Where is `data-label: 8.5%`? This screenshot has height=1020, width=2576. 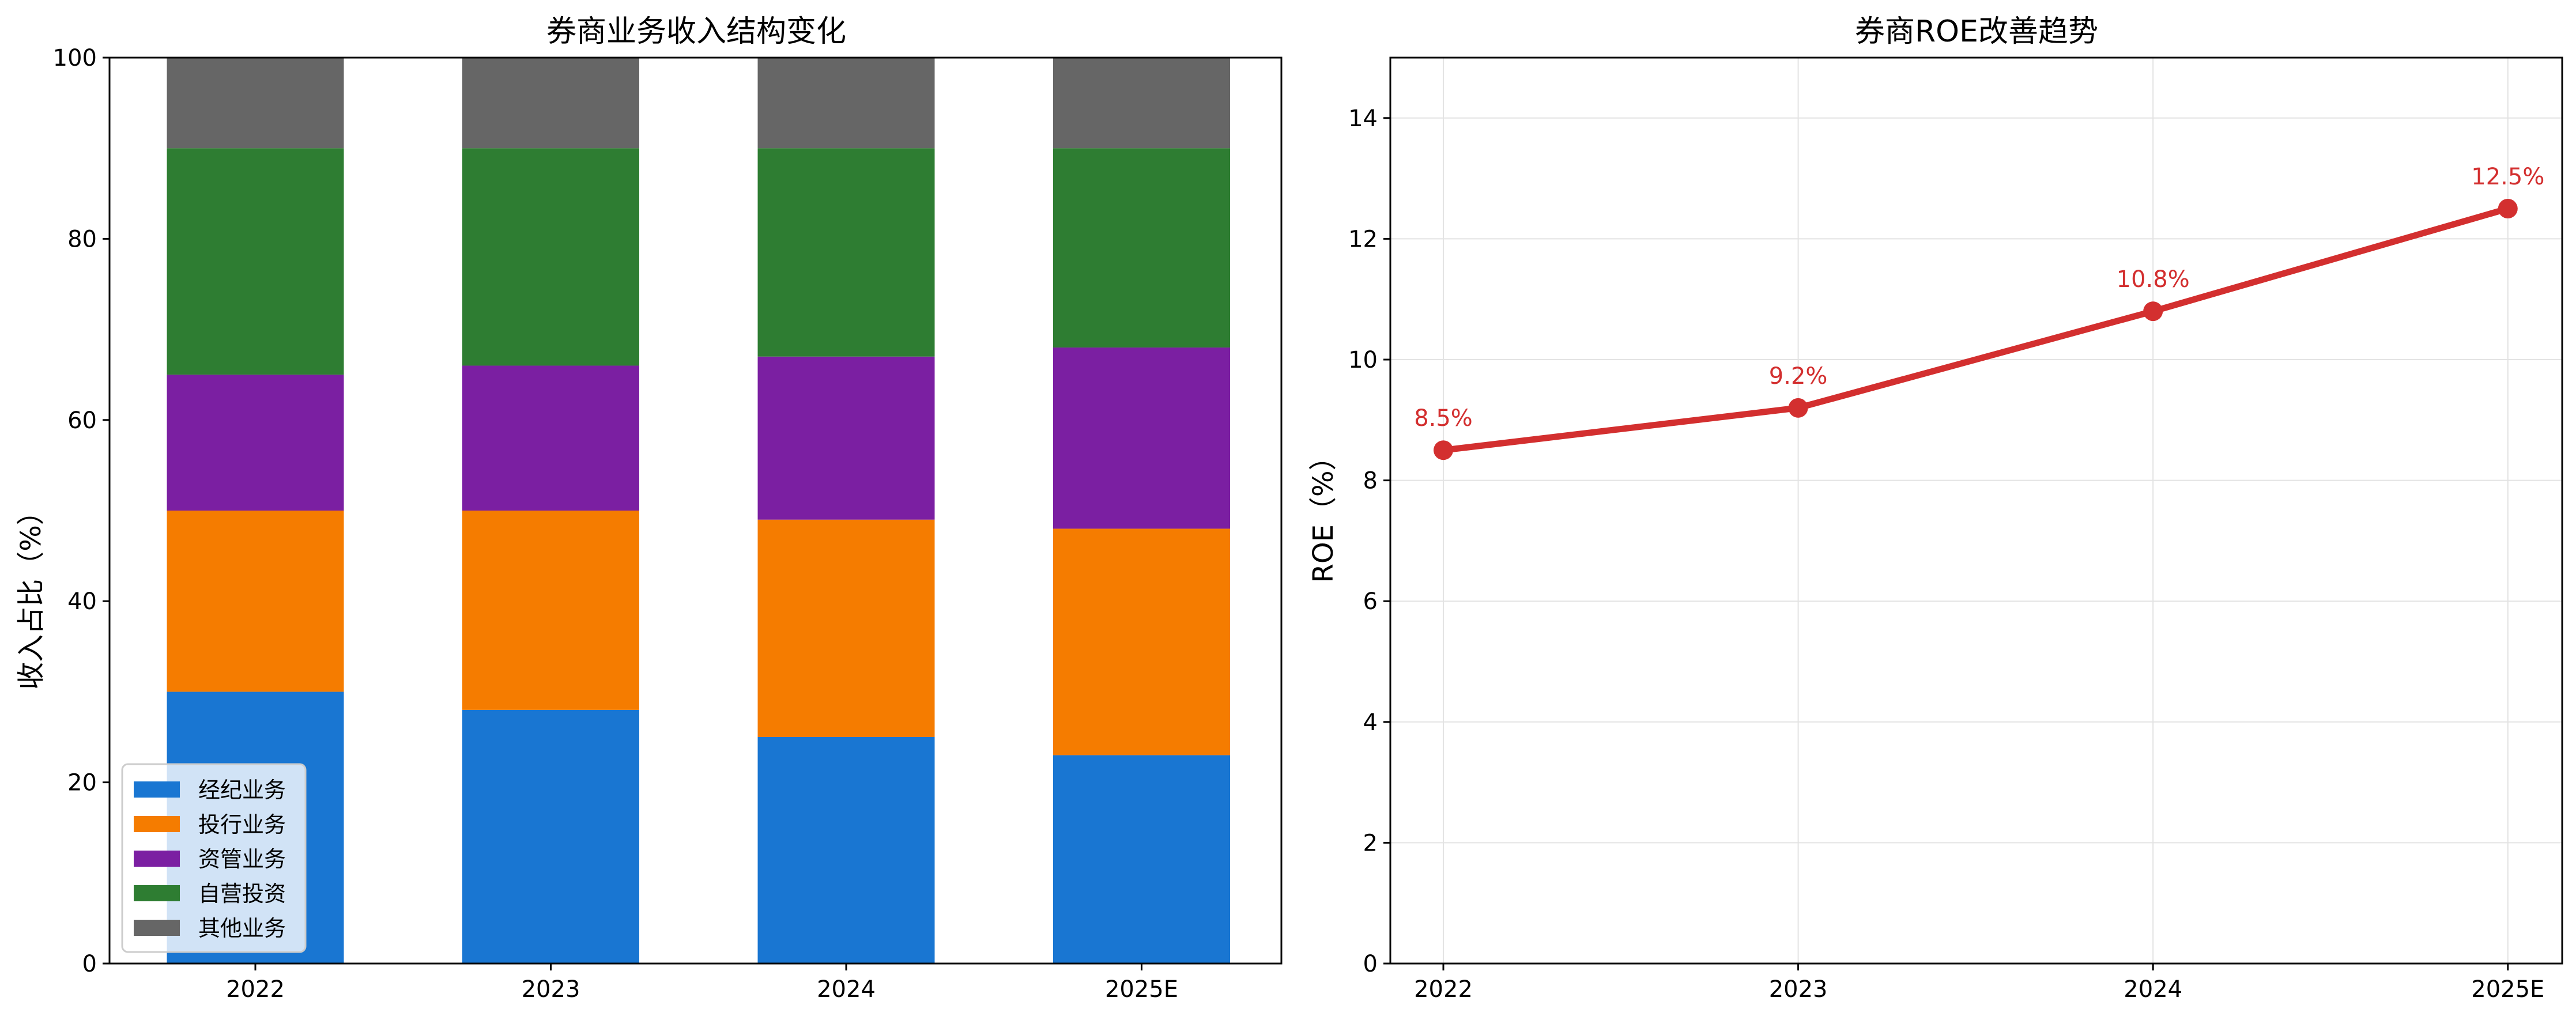 data-label: 8.5% is located at coordinates (1443, 419).